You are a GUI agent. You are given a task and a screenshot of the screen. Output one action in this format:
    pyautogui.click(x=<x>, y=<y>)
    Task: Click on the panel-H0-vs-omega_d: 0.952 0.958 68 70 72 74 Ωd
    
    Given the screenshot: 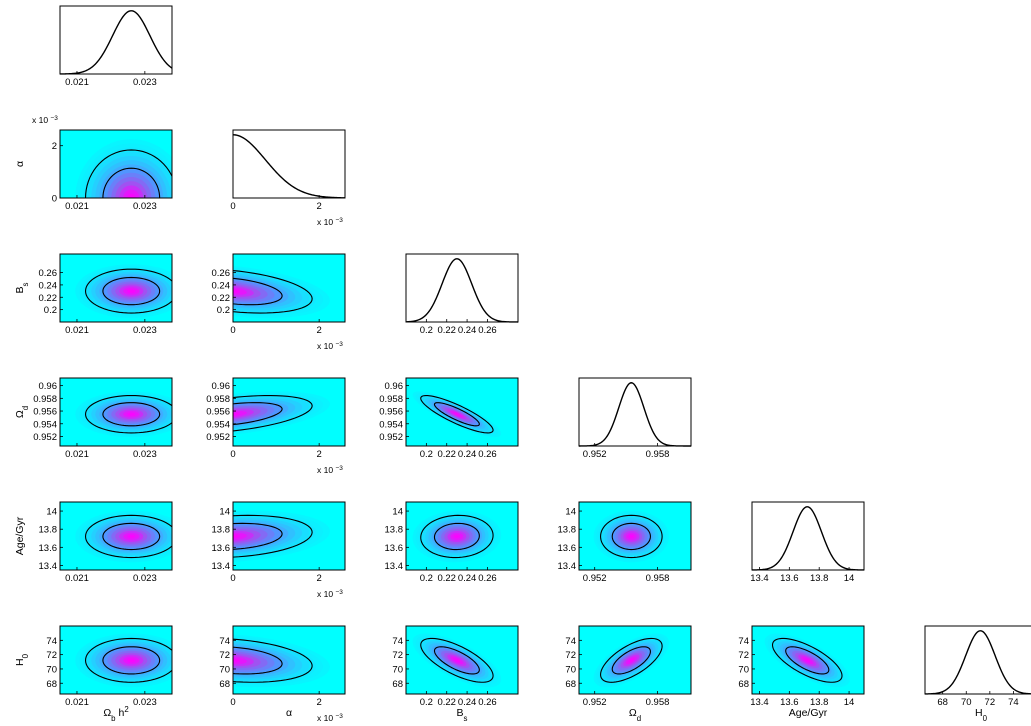 What is the action you would take?
    pyautogui.click(x=628, y=674)
    